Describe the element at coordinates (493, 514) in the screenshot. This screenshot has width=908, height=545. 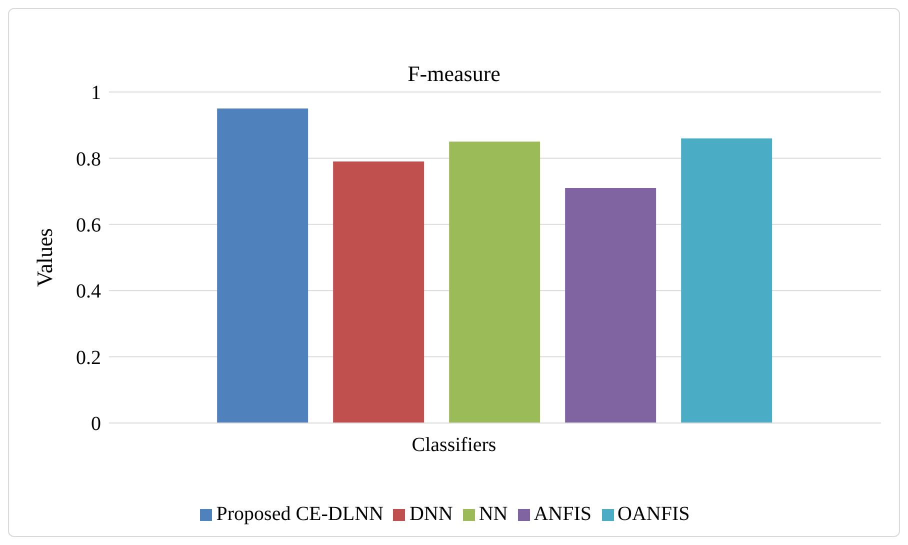
I see `legend-label: NN` at that location.